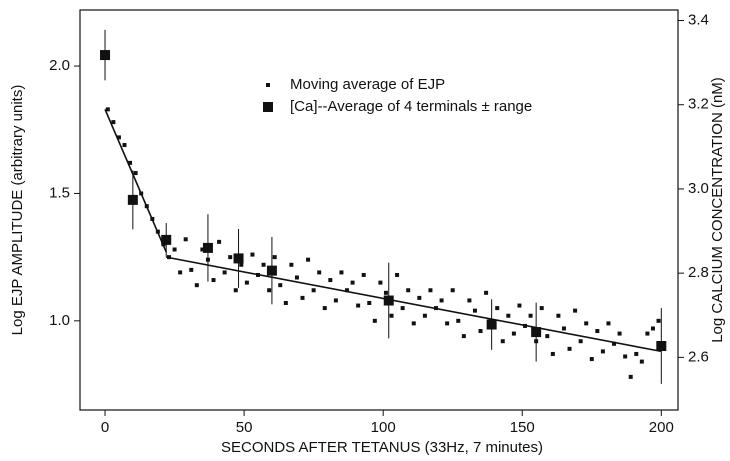  Describe the element at coordinates (698, 272) in the screenshot. I see `y2-tick-label: 2.8` at that location.